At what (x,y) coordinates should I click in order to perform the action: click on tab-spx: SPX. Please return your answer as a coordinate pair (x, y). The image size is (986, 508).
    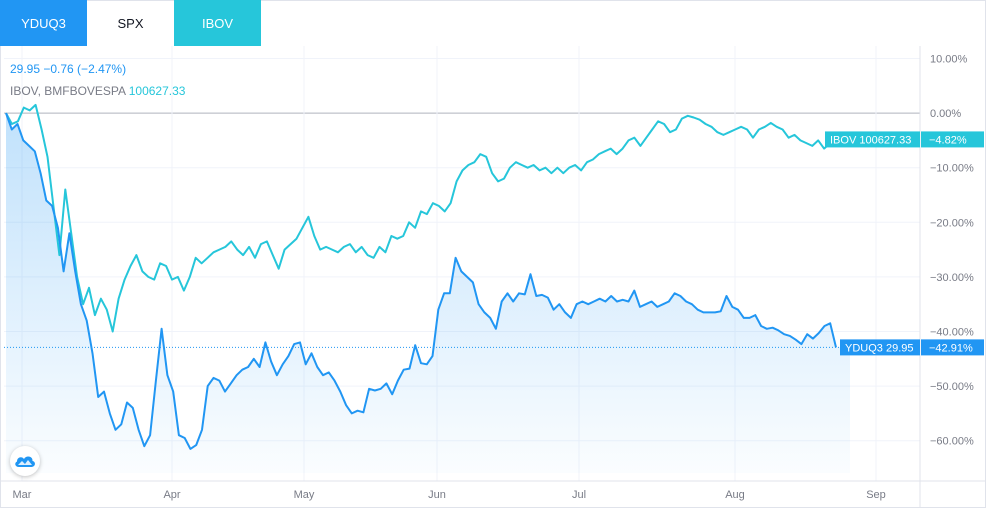
    Looking at the image, I should click on (130, 23).